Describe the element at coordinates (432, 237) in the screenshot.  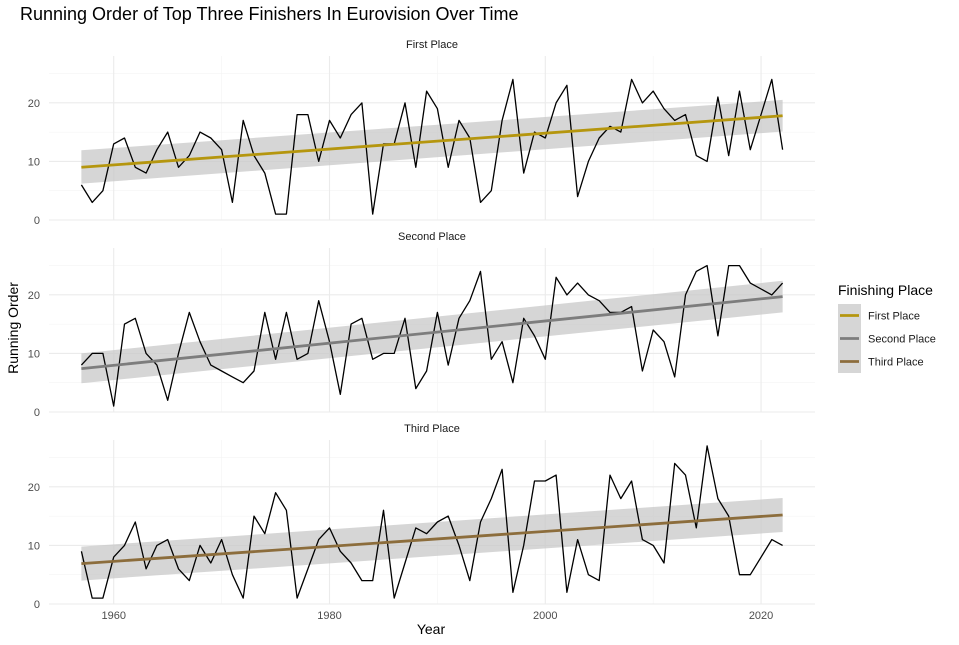
I see `panel-strip-label: Second Place` at that location.